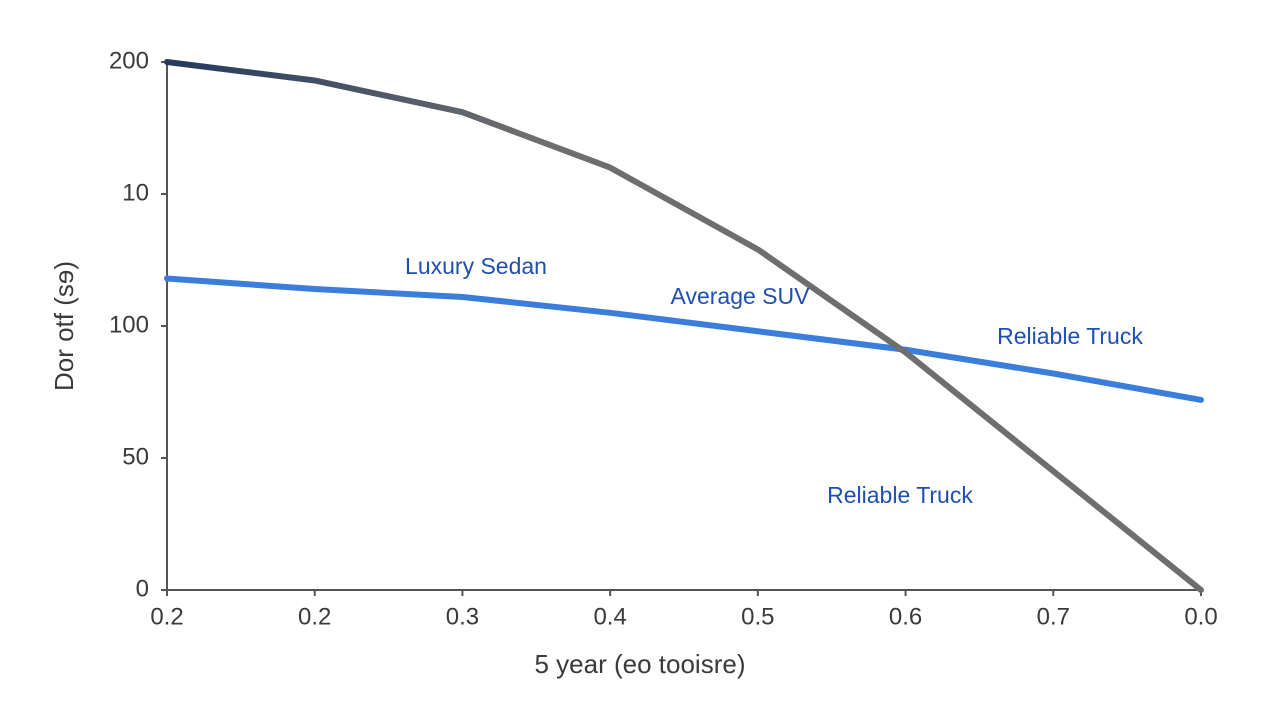 This screenshot has height=720, width=1280. Describe the element at coordinates (1200, 616) in the screenshot. I see `x-tick-label: 0.0` at that location.